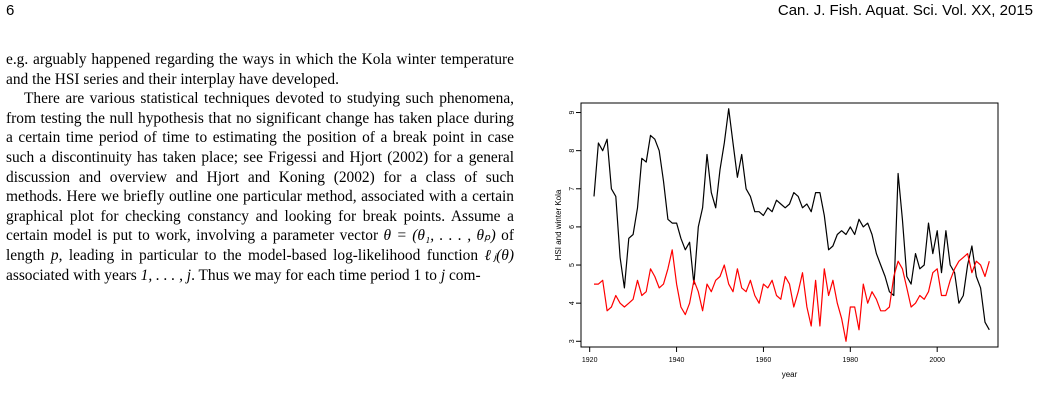 Image resolution: width=1041 pixels, height=416 pixels. I want to click on x-axis-label: year, so click(790, 374).